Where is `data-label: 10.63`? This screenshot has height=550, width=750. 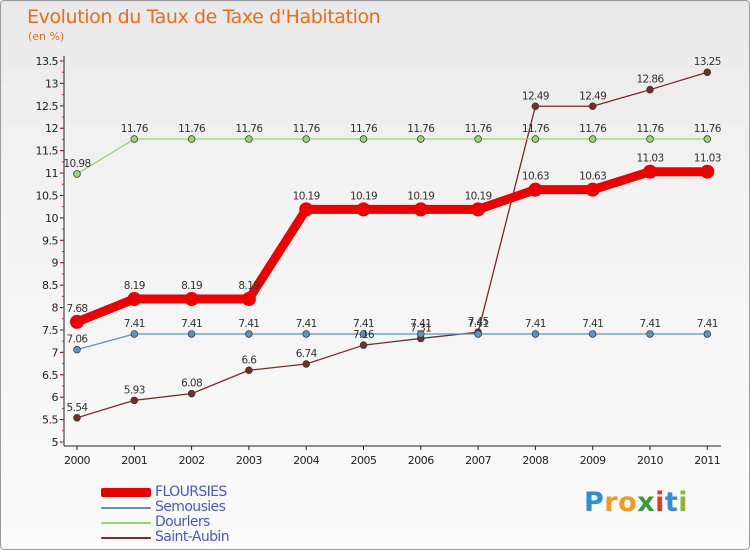 data-label: 10.63 is located at coordinates (535, 177).